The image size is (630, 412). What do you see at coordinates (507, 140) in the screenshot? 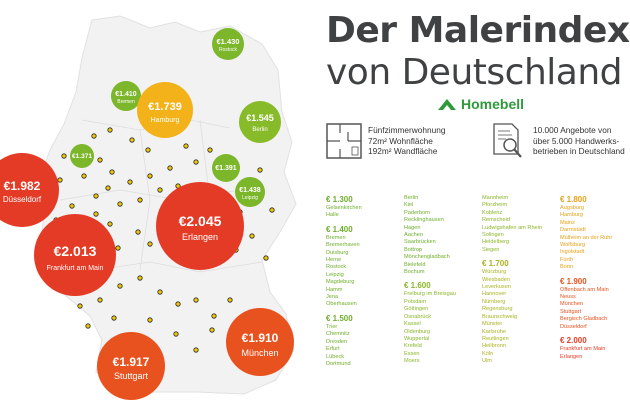
I see `document-search-icon` at bounding box center [507, 140].